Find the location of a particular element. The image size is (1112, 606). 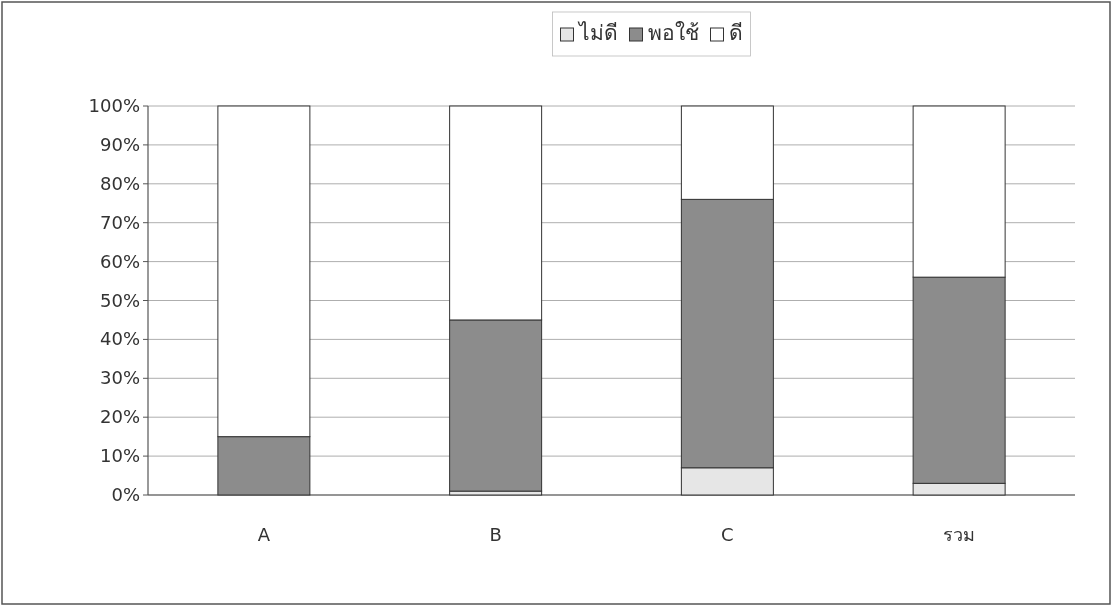

legend-label: ดี is located at coordinates (735, 33).